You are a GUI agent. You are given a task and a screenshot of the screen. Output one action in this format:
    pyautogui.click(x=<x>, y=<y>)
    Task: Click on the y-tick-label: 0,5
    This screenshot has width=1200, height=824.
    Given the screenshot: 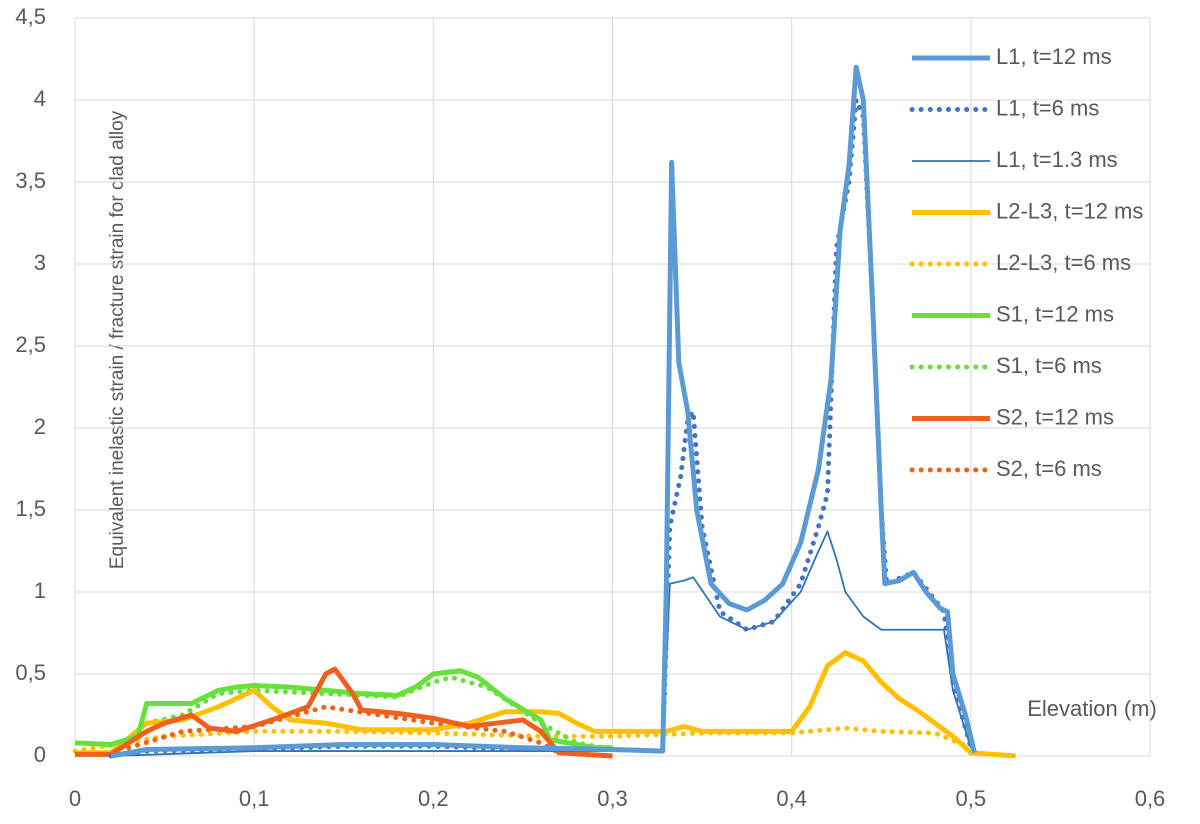 What is the action you would take?
    pyautogui.click(x=30, y=672)
    